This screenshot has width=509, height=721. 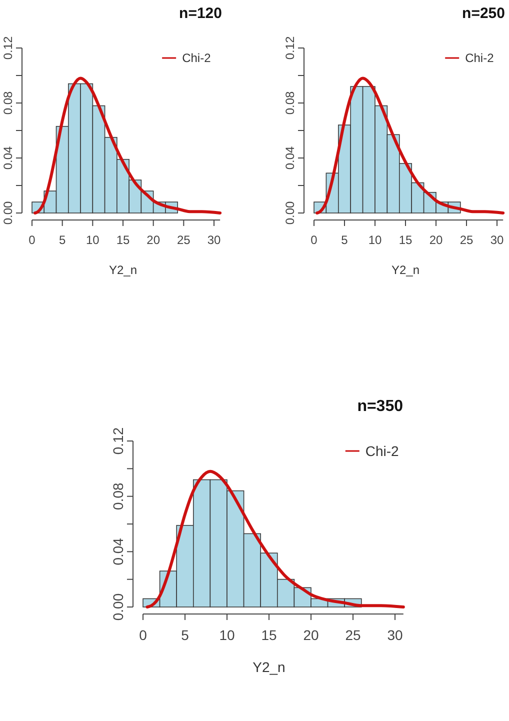 I want to click on chart-title: n=120, so click(x=200, y=13).